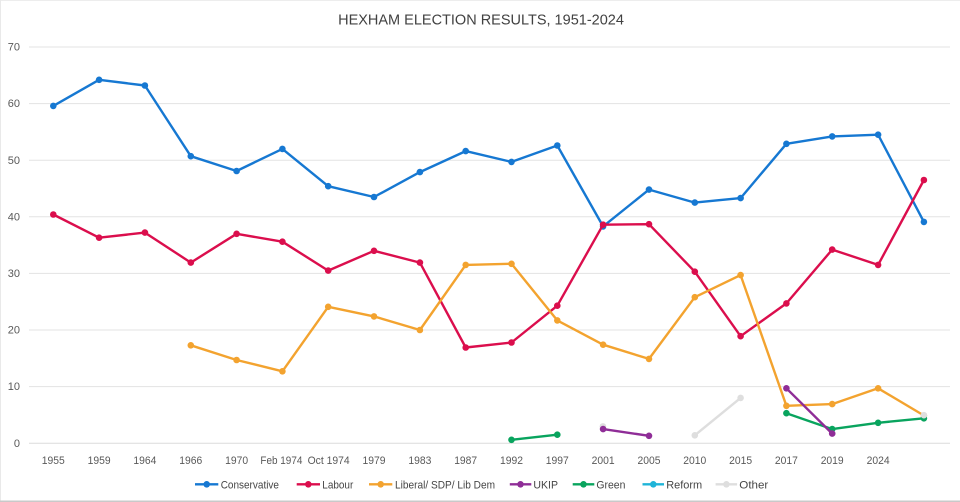 This screenshot has height=502, width=960. What do you see at coordinates (14, 274) in the screenshot?
I see `svg-text: 30` at bounding box center [14, 274].